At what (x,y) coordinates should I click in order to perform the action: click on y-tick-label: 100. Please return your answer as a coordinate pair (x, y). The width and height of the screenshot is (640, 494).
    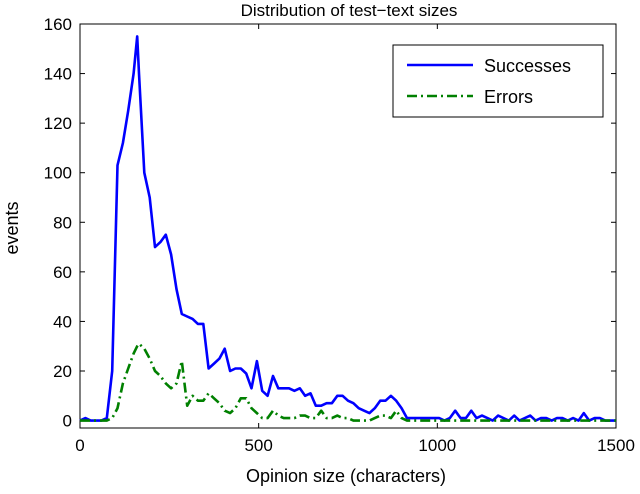
    Looking at the image, I should click on (58, 173).